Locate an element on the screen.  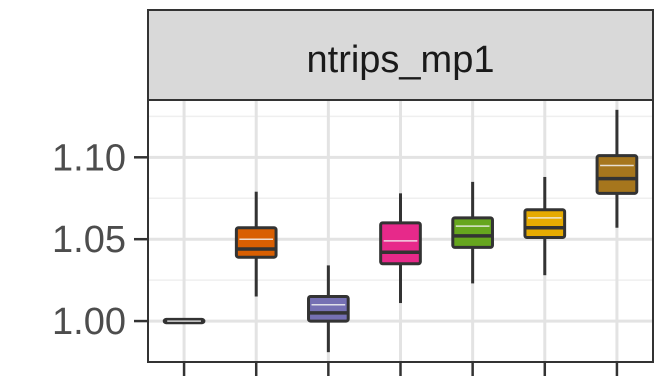
y-tick-label: 1.10 is located at coordinates (89, 158).